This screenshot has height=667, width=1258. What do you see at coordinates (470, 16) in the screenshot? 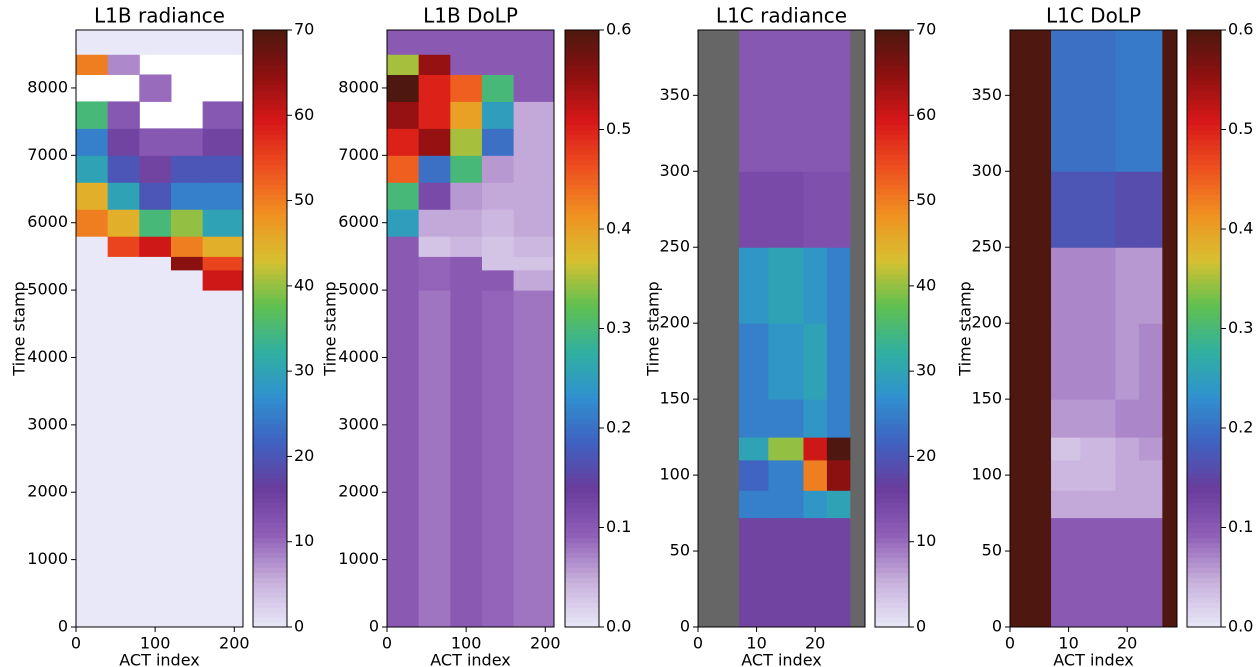
I see `chart-title: L1B DoLP` at bounding box center [470, 16].